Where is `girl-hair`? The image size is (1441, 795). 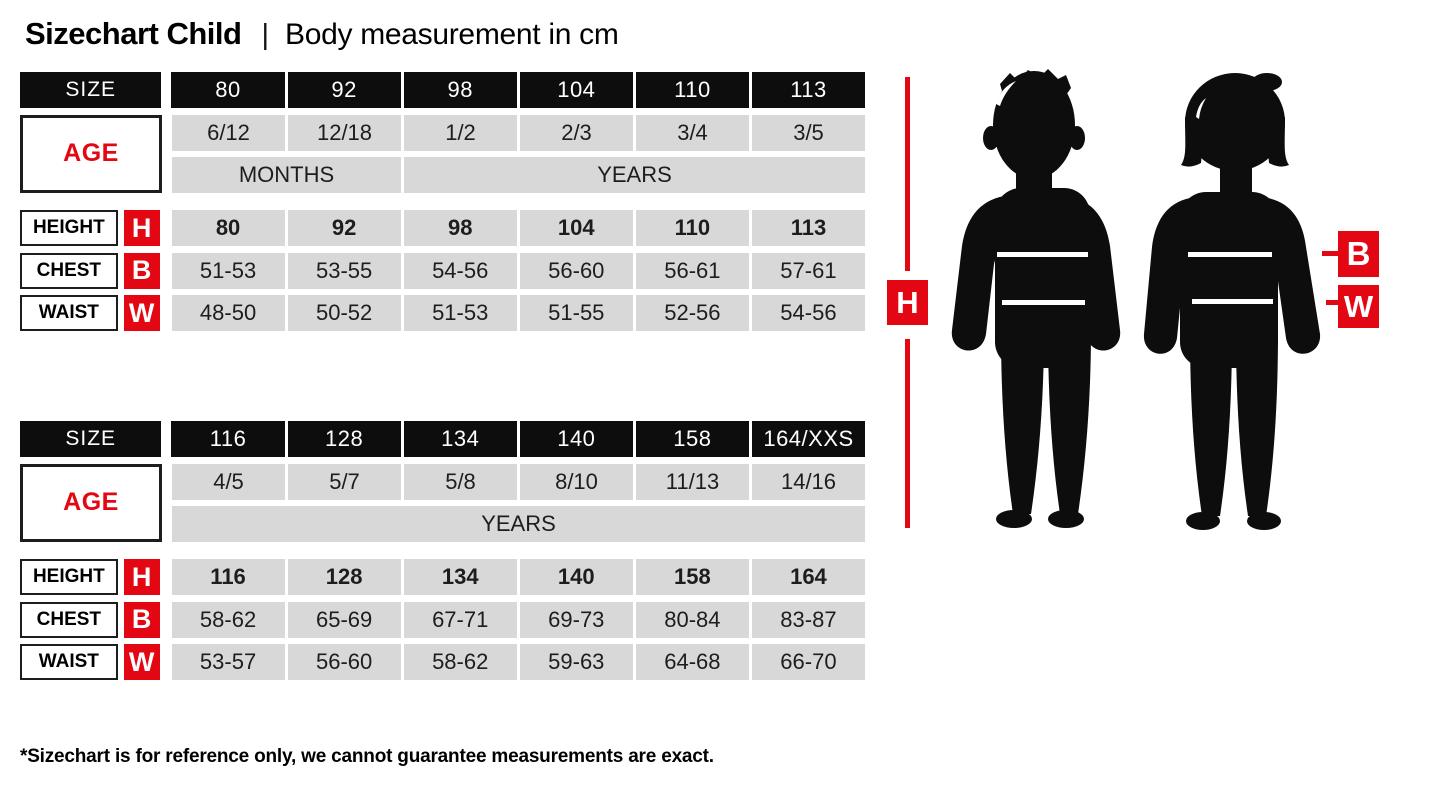
girl-hair is located at coordinates (1235, 122).